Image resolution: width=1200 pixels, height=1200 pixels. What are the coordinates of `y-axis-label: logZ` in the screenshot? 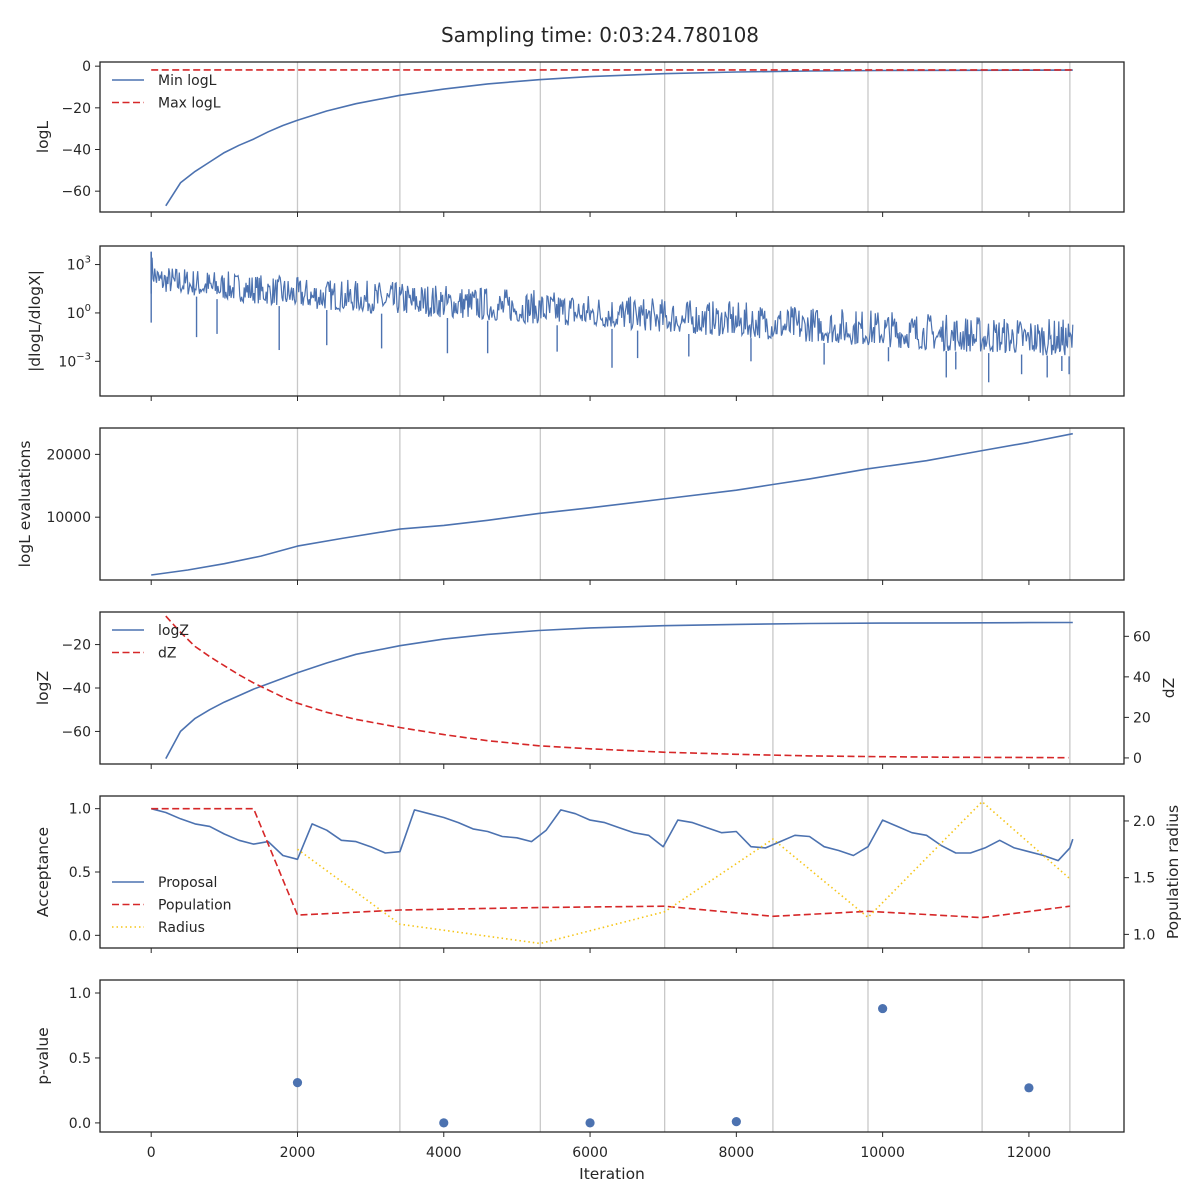 It's located at (43, 688).